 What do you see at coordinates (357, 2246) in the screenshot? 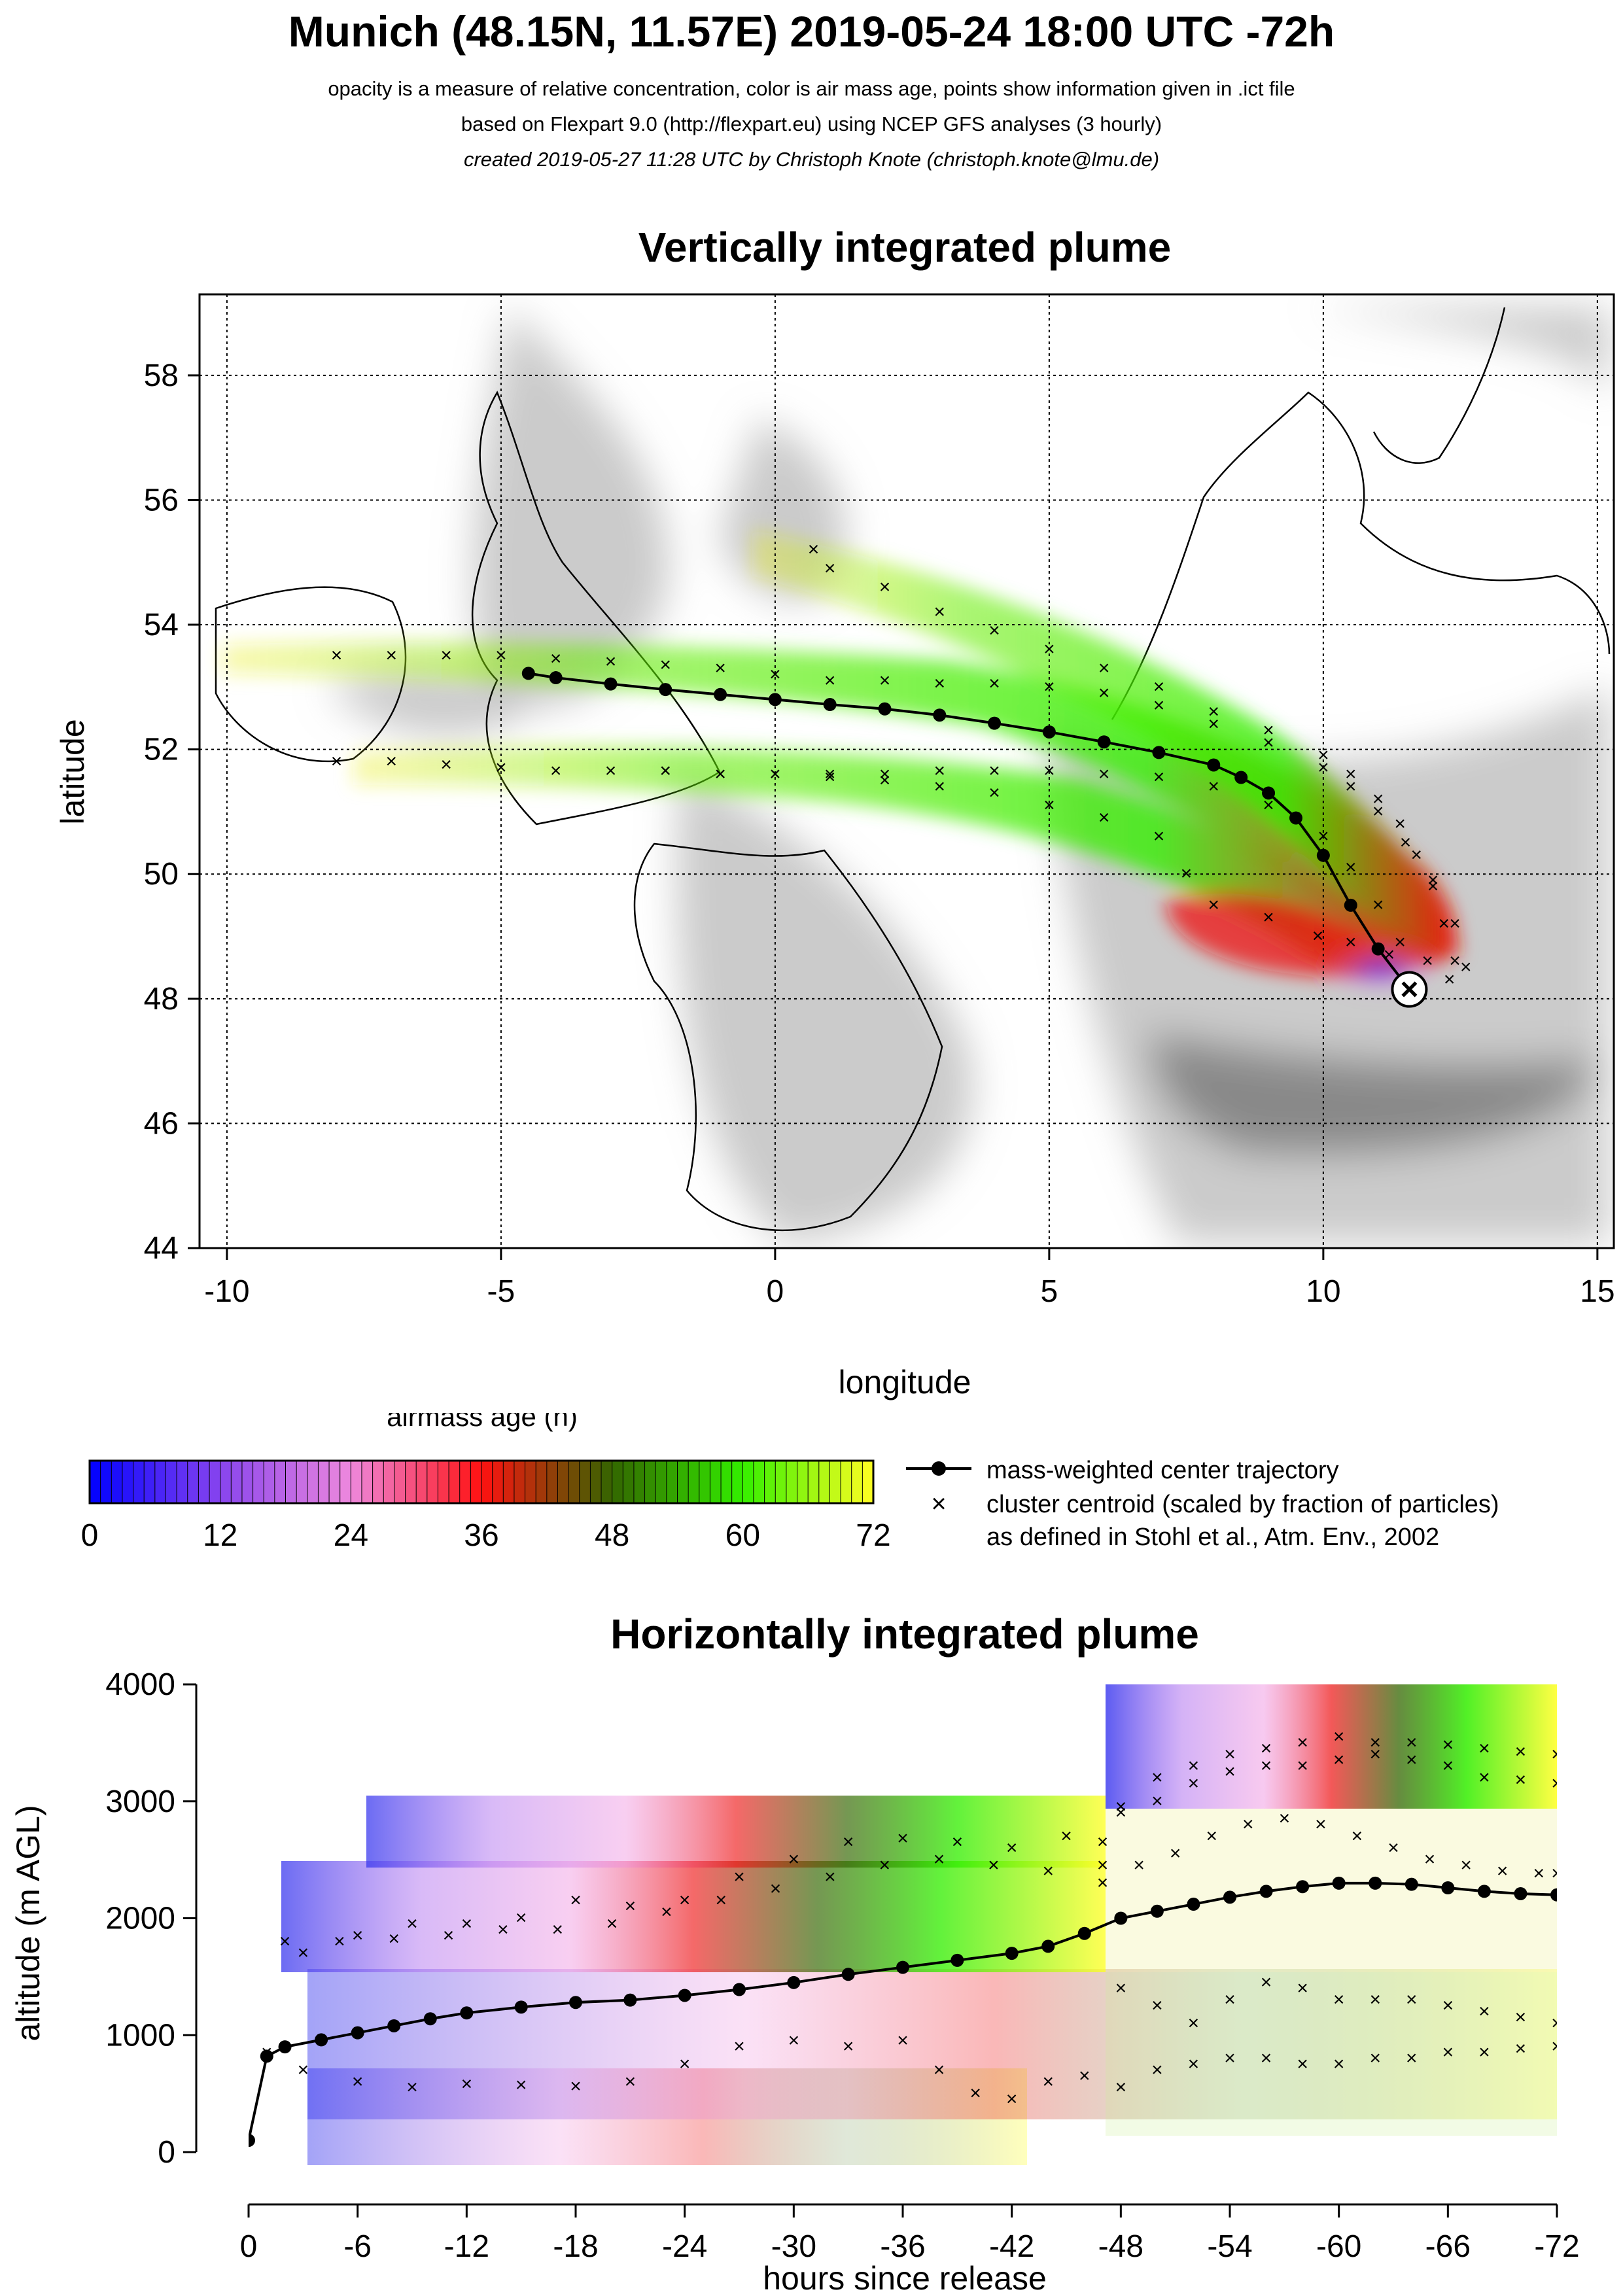
I see `altitude-x-tick-label: -6` at bounding box center [357, 2246].